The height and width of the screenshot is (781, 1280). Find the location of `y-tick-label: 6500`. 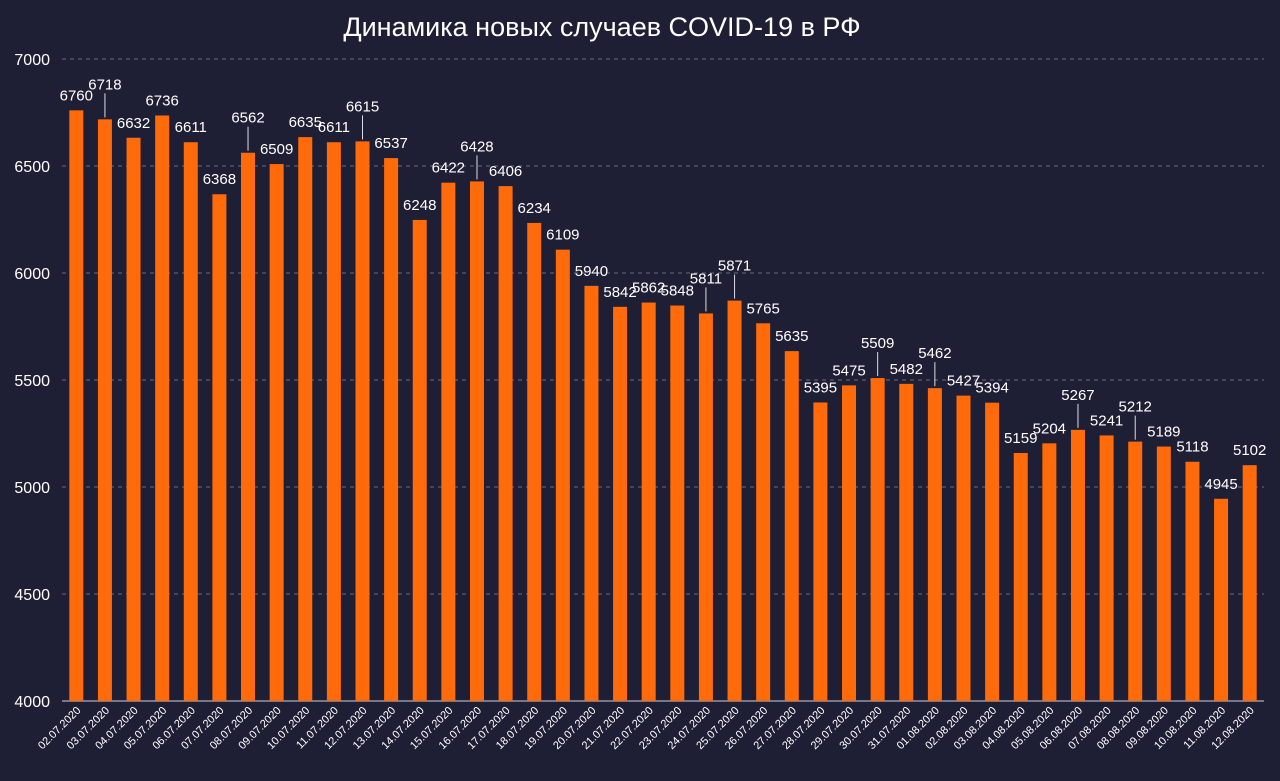

y-tick-label: 6500 is located at coordinates (32, 167).